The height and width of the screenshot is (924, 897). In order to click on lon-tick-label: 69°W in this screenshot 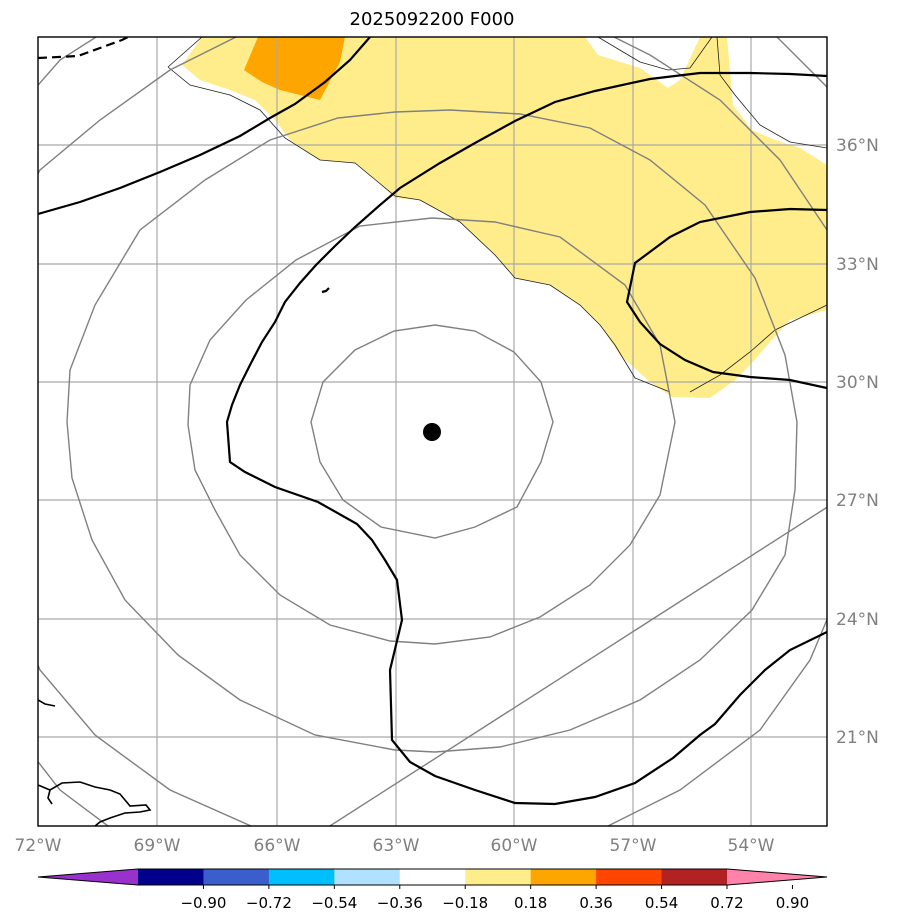, I will do `click(157, 846)`.